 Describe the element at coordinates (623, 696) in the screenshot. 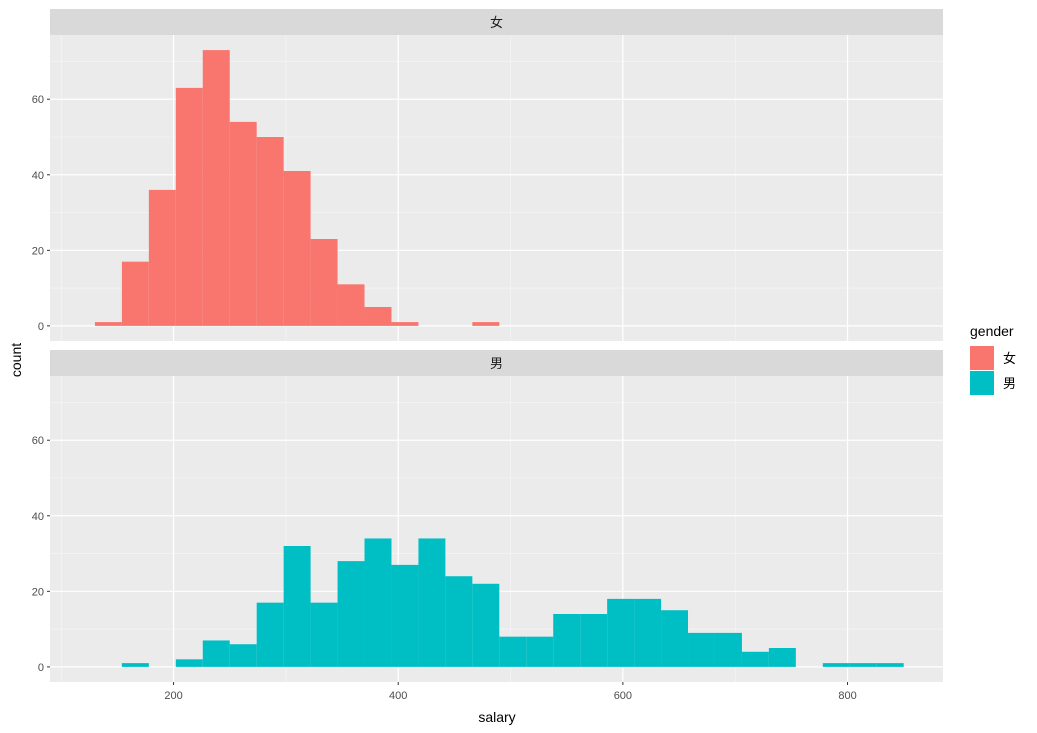

I see `x-tick-label: 600` at that location.